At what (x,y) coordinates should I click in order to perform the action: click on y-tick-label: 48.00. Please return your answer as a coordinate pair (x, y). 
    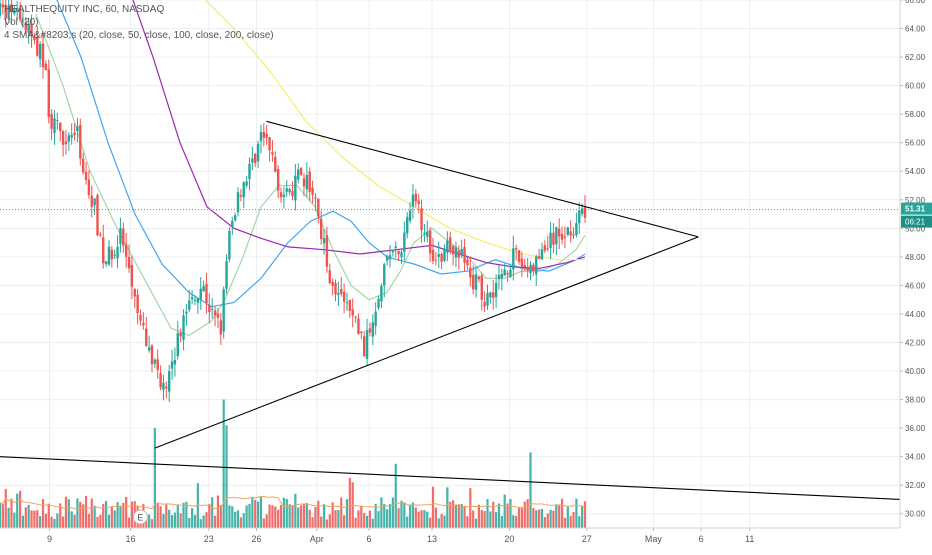
    Looking at the image, I should click on (915, 257).